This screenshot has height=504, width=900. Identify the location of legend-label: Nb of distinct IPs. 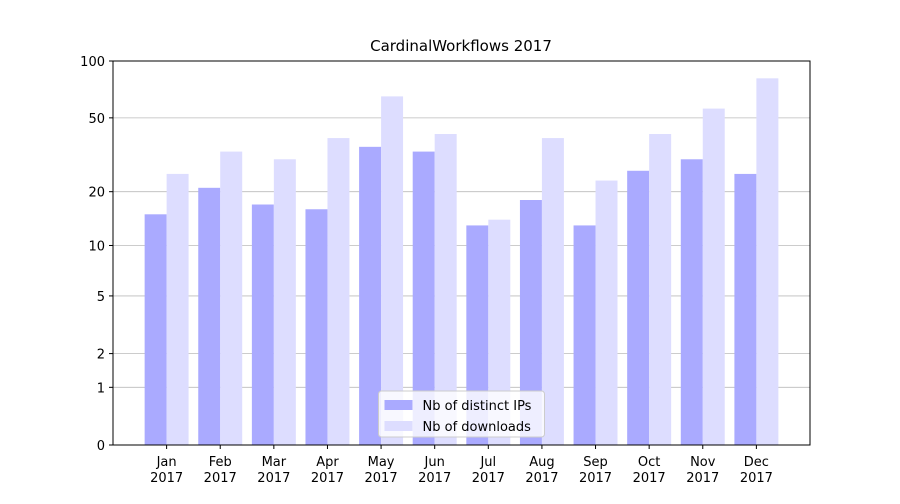
(477, 406).